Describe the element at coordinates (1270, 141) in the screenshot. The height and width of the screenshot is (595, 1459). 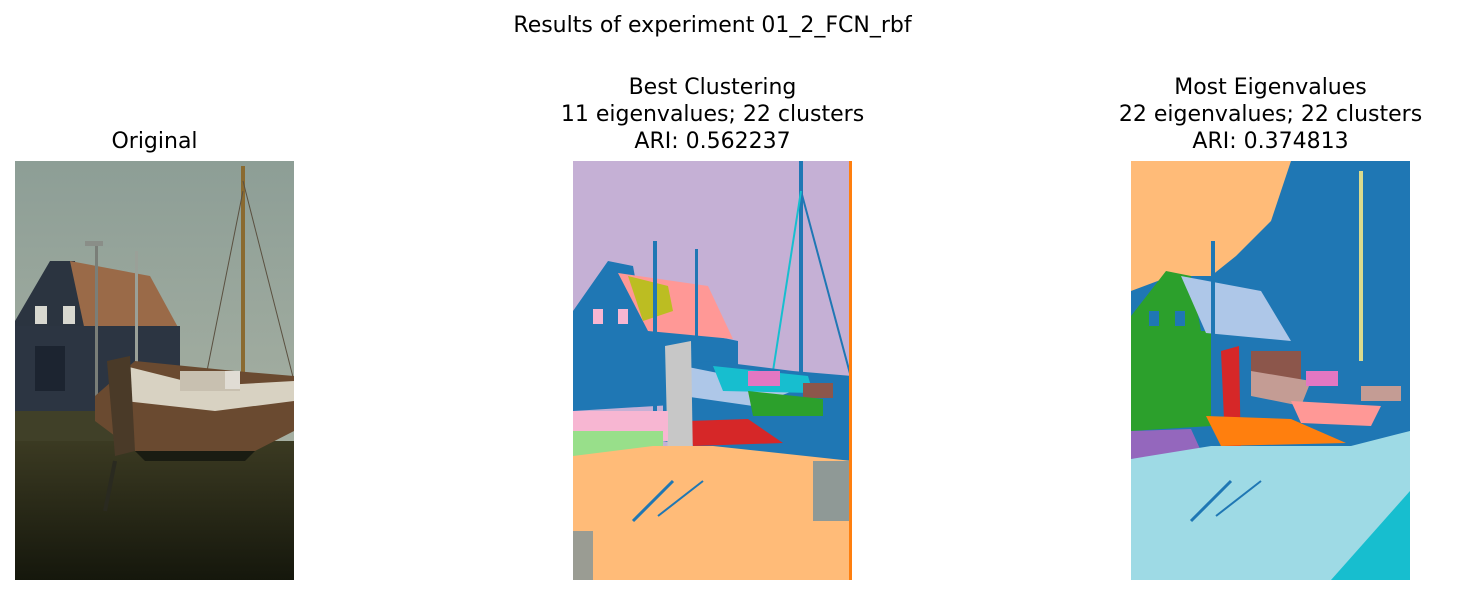
I see `panel-title-line: ARI: 0.374813` at that location.